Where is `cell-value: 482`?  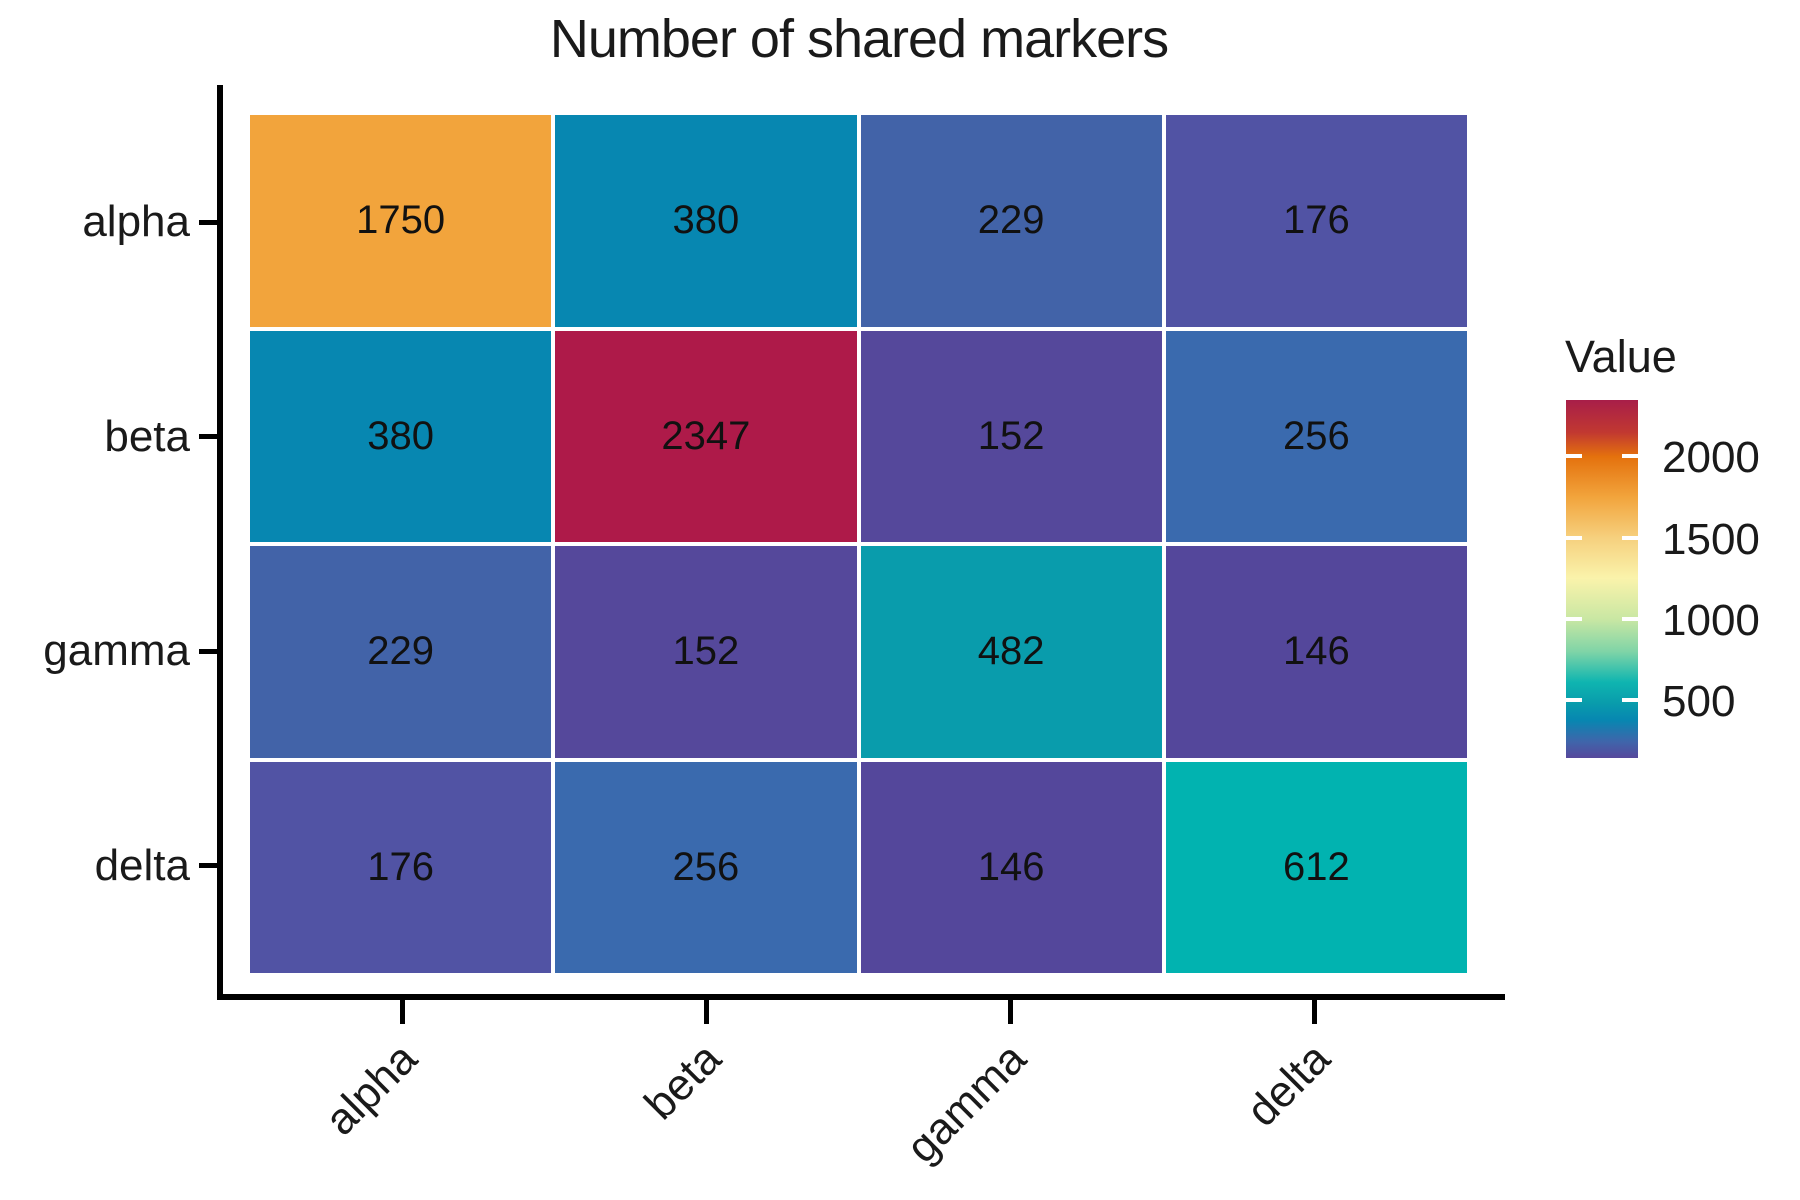 cell-value: 482 is located at coordinates (1011, 651).